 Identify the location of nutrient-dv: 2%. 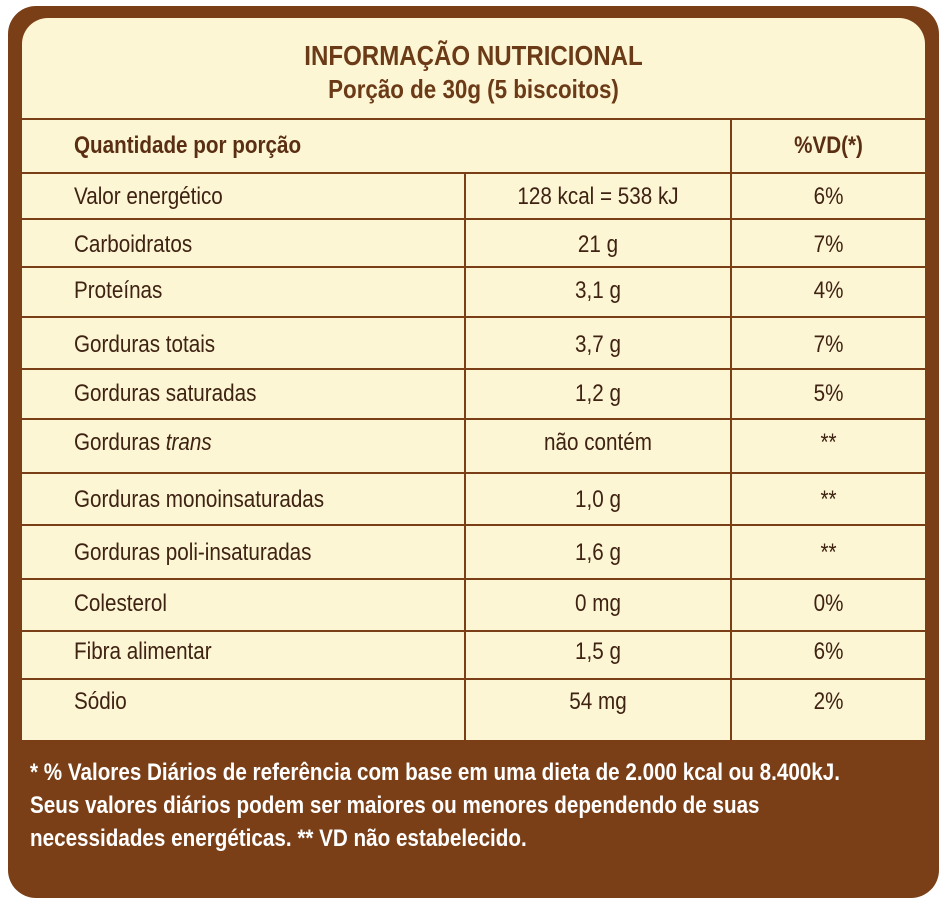
(828, 701).